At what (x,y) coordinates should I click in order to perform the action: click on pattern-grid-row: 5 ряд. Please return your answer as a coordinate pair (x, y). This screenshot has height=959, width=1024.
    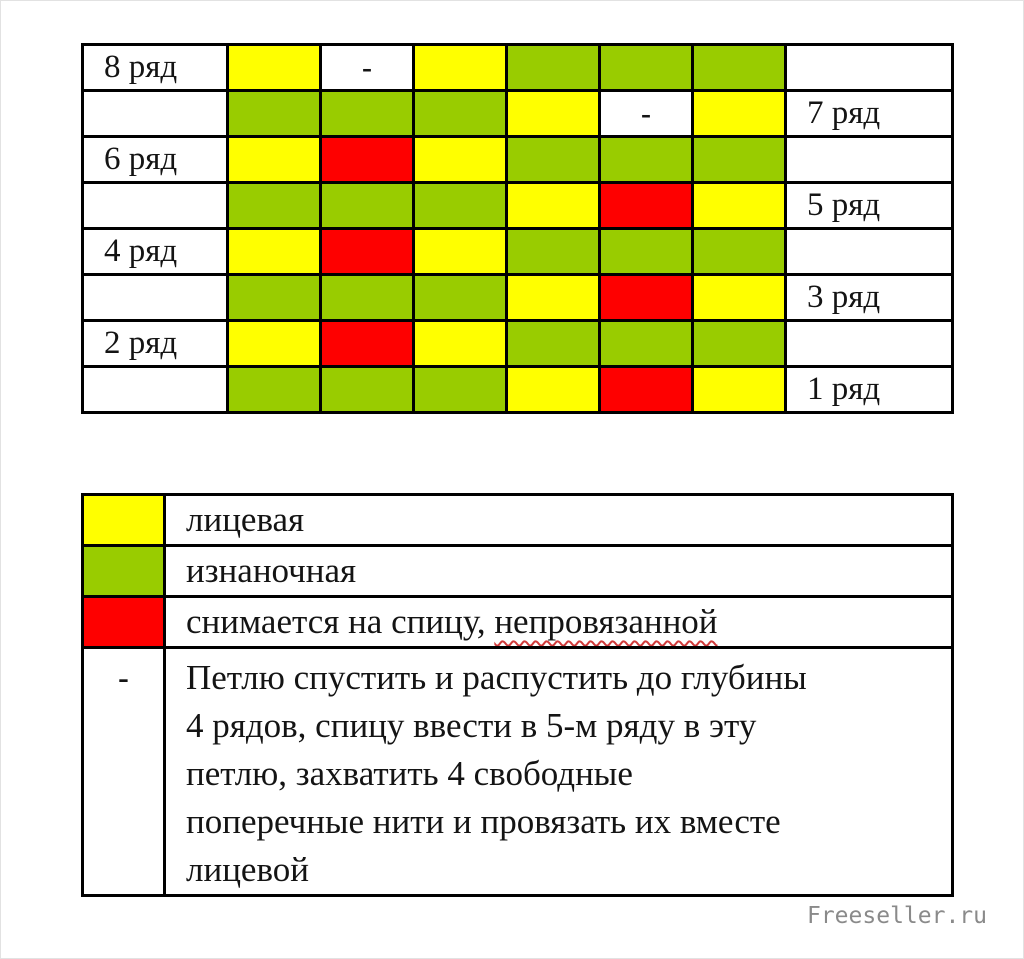
    Looking at the image, I should click on (517, 205).